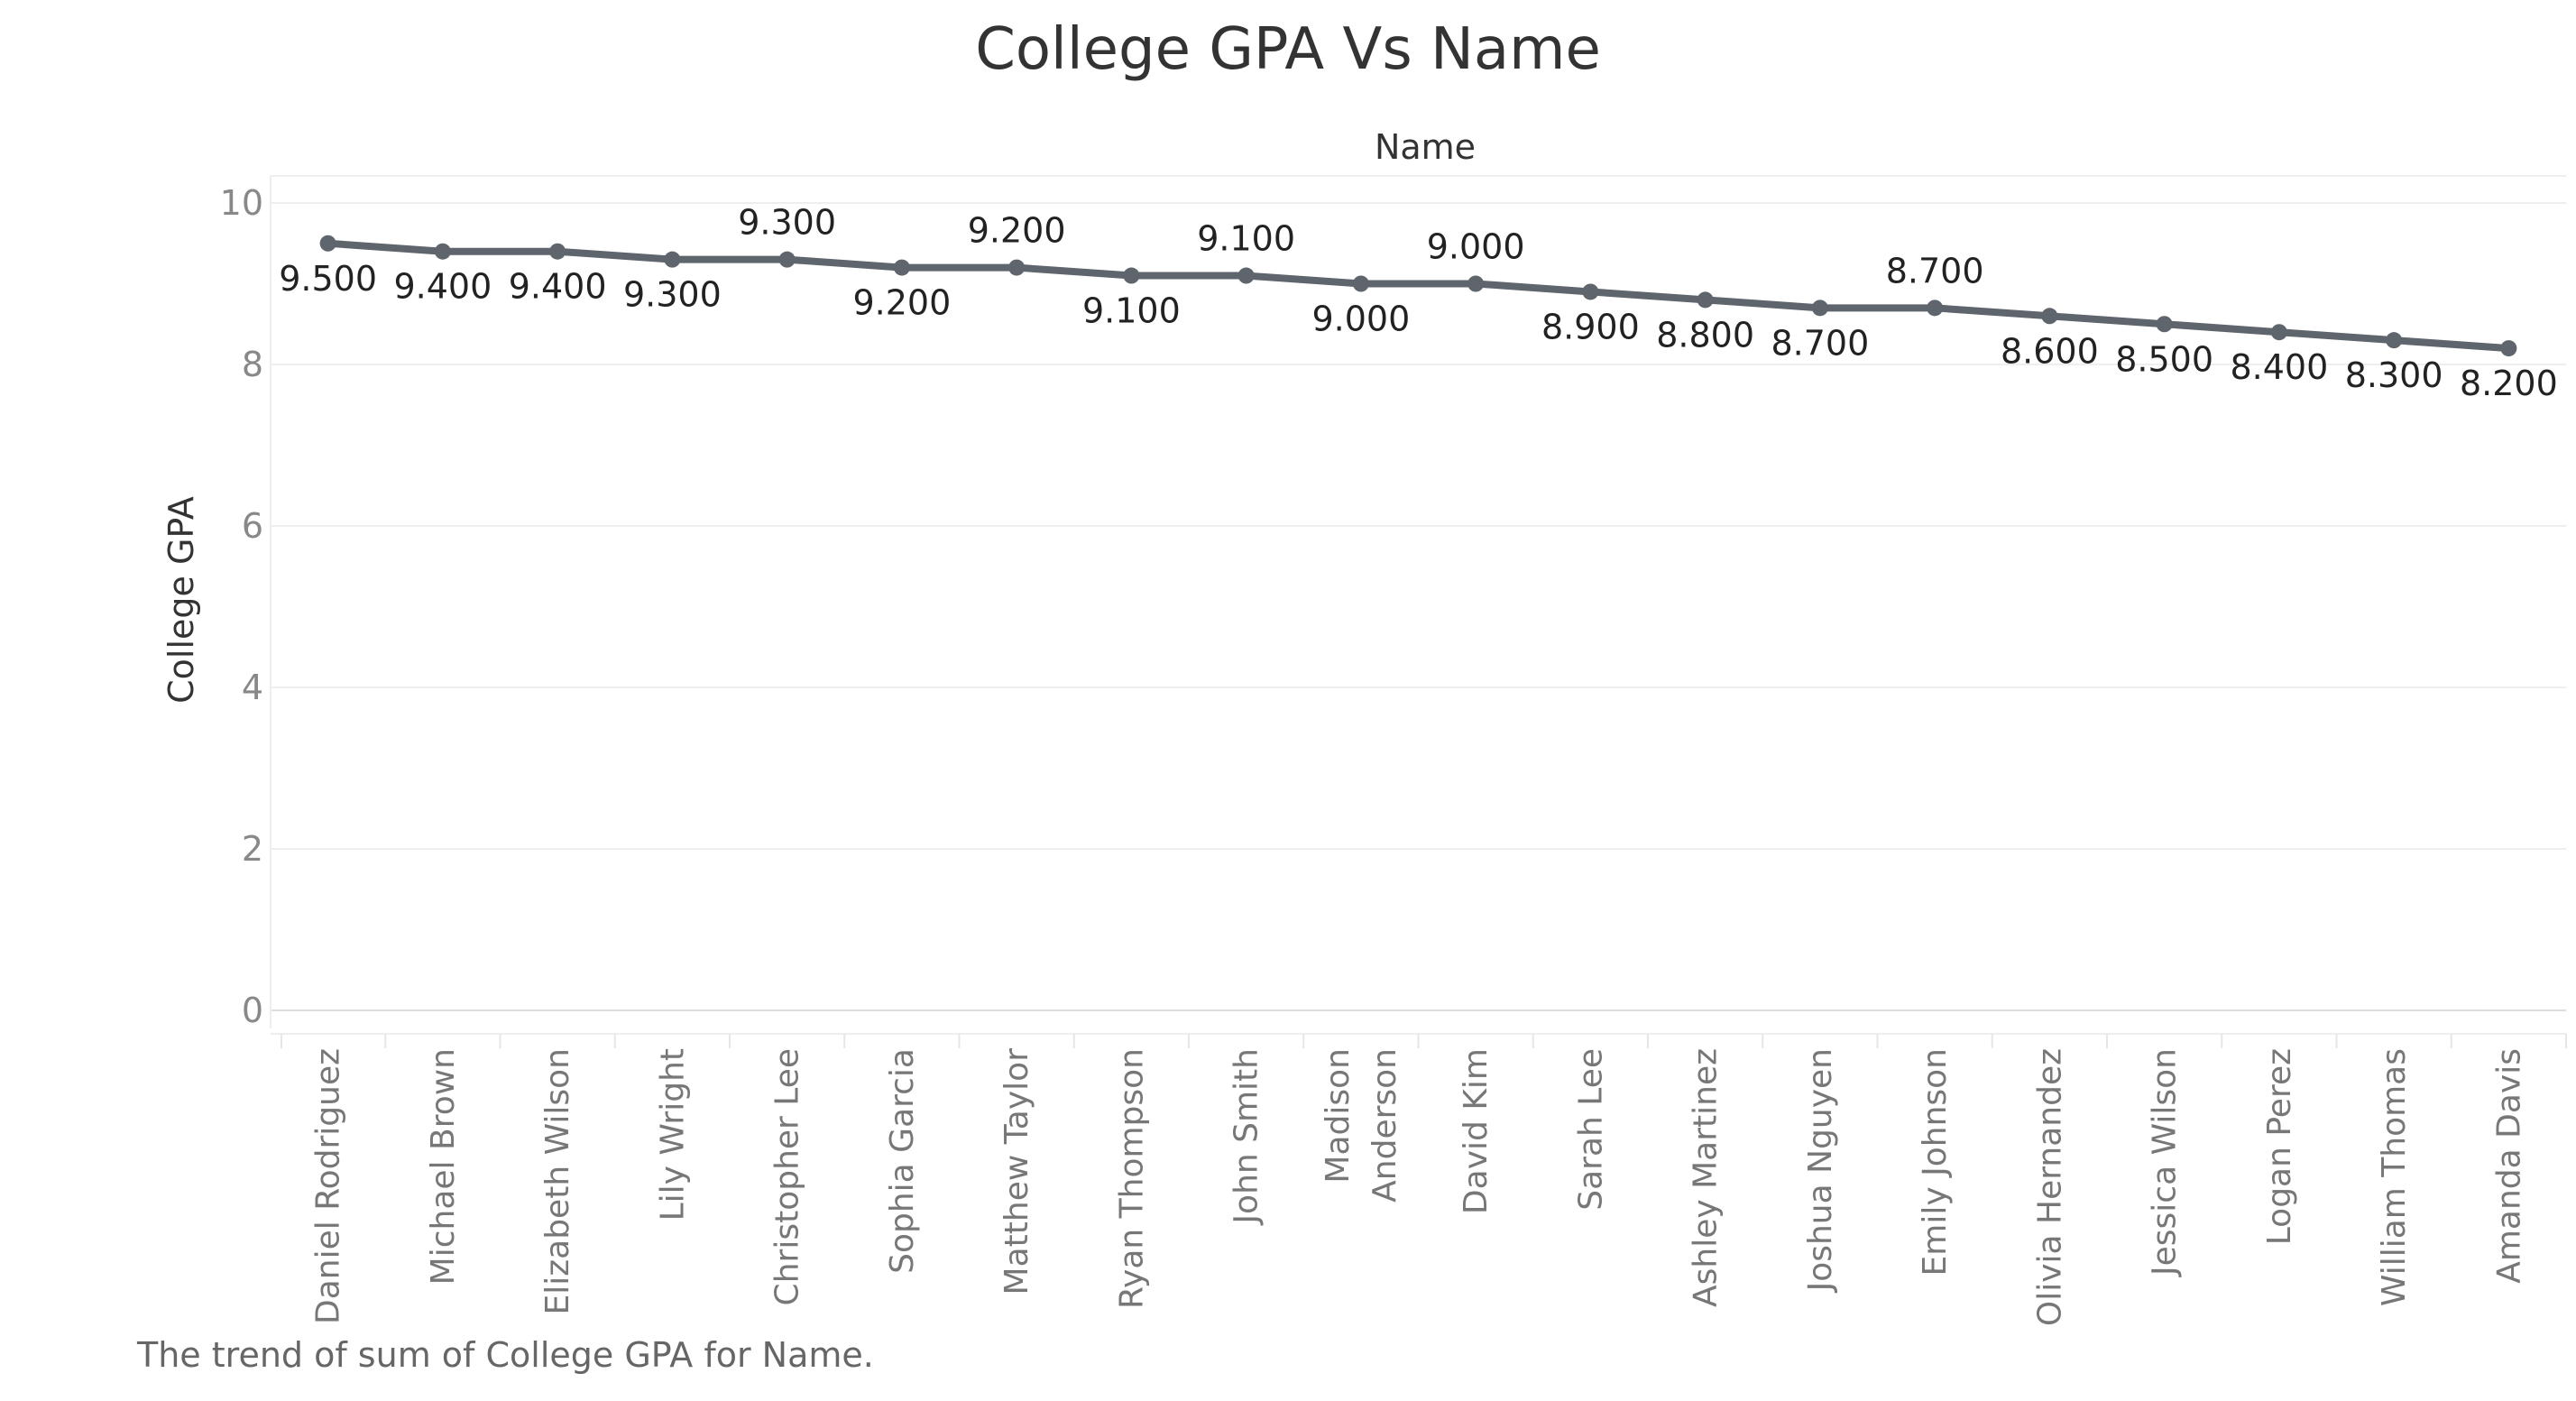  I want to click on x-tick-label: Daniel Rodriguez, so click(328, 1186).